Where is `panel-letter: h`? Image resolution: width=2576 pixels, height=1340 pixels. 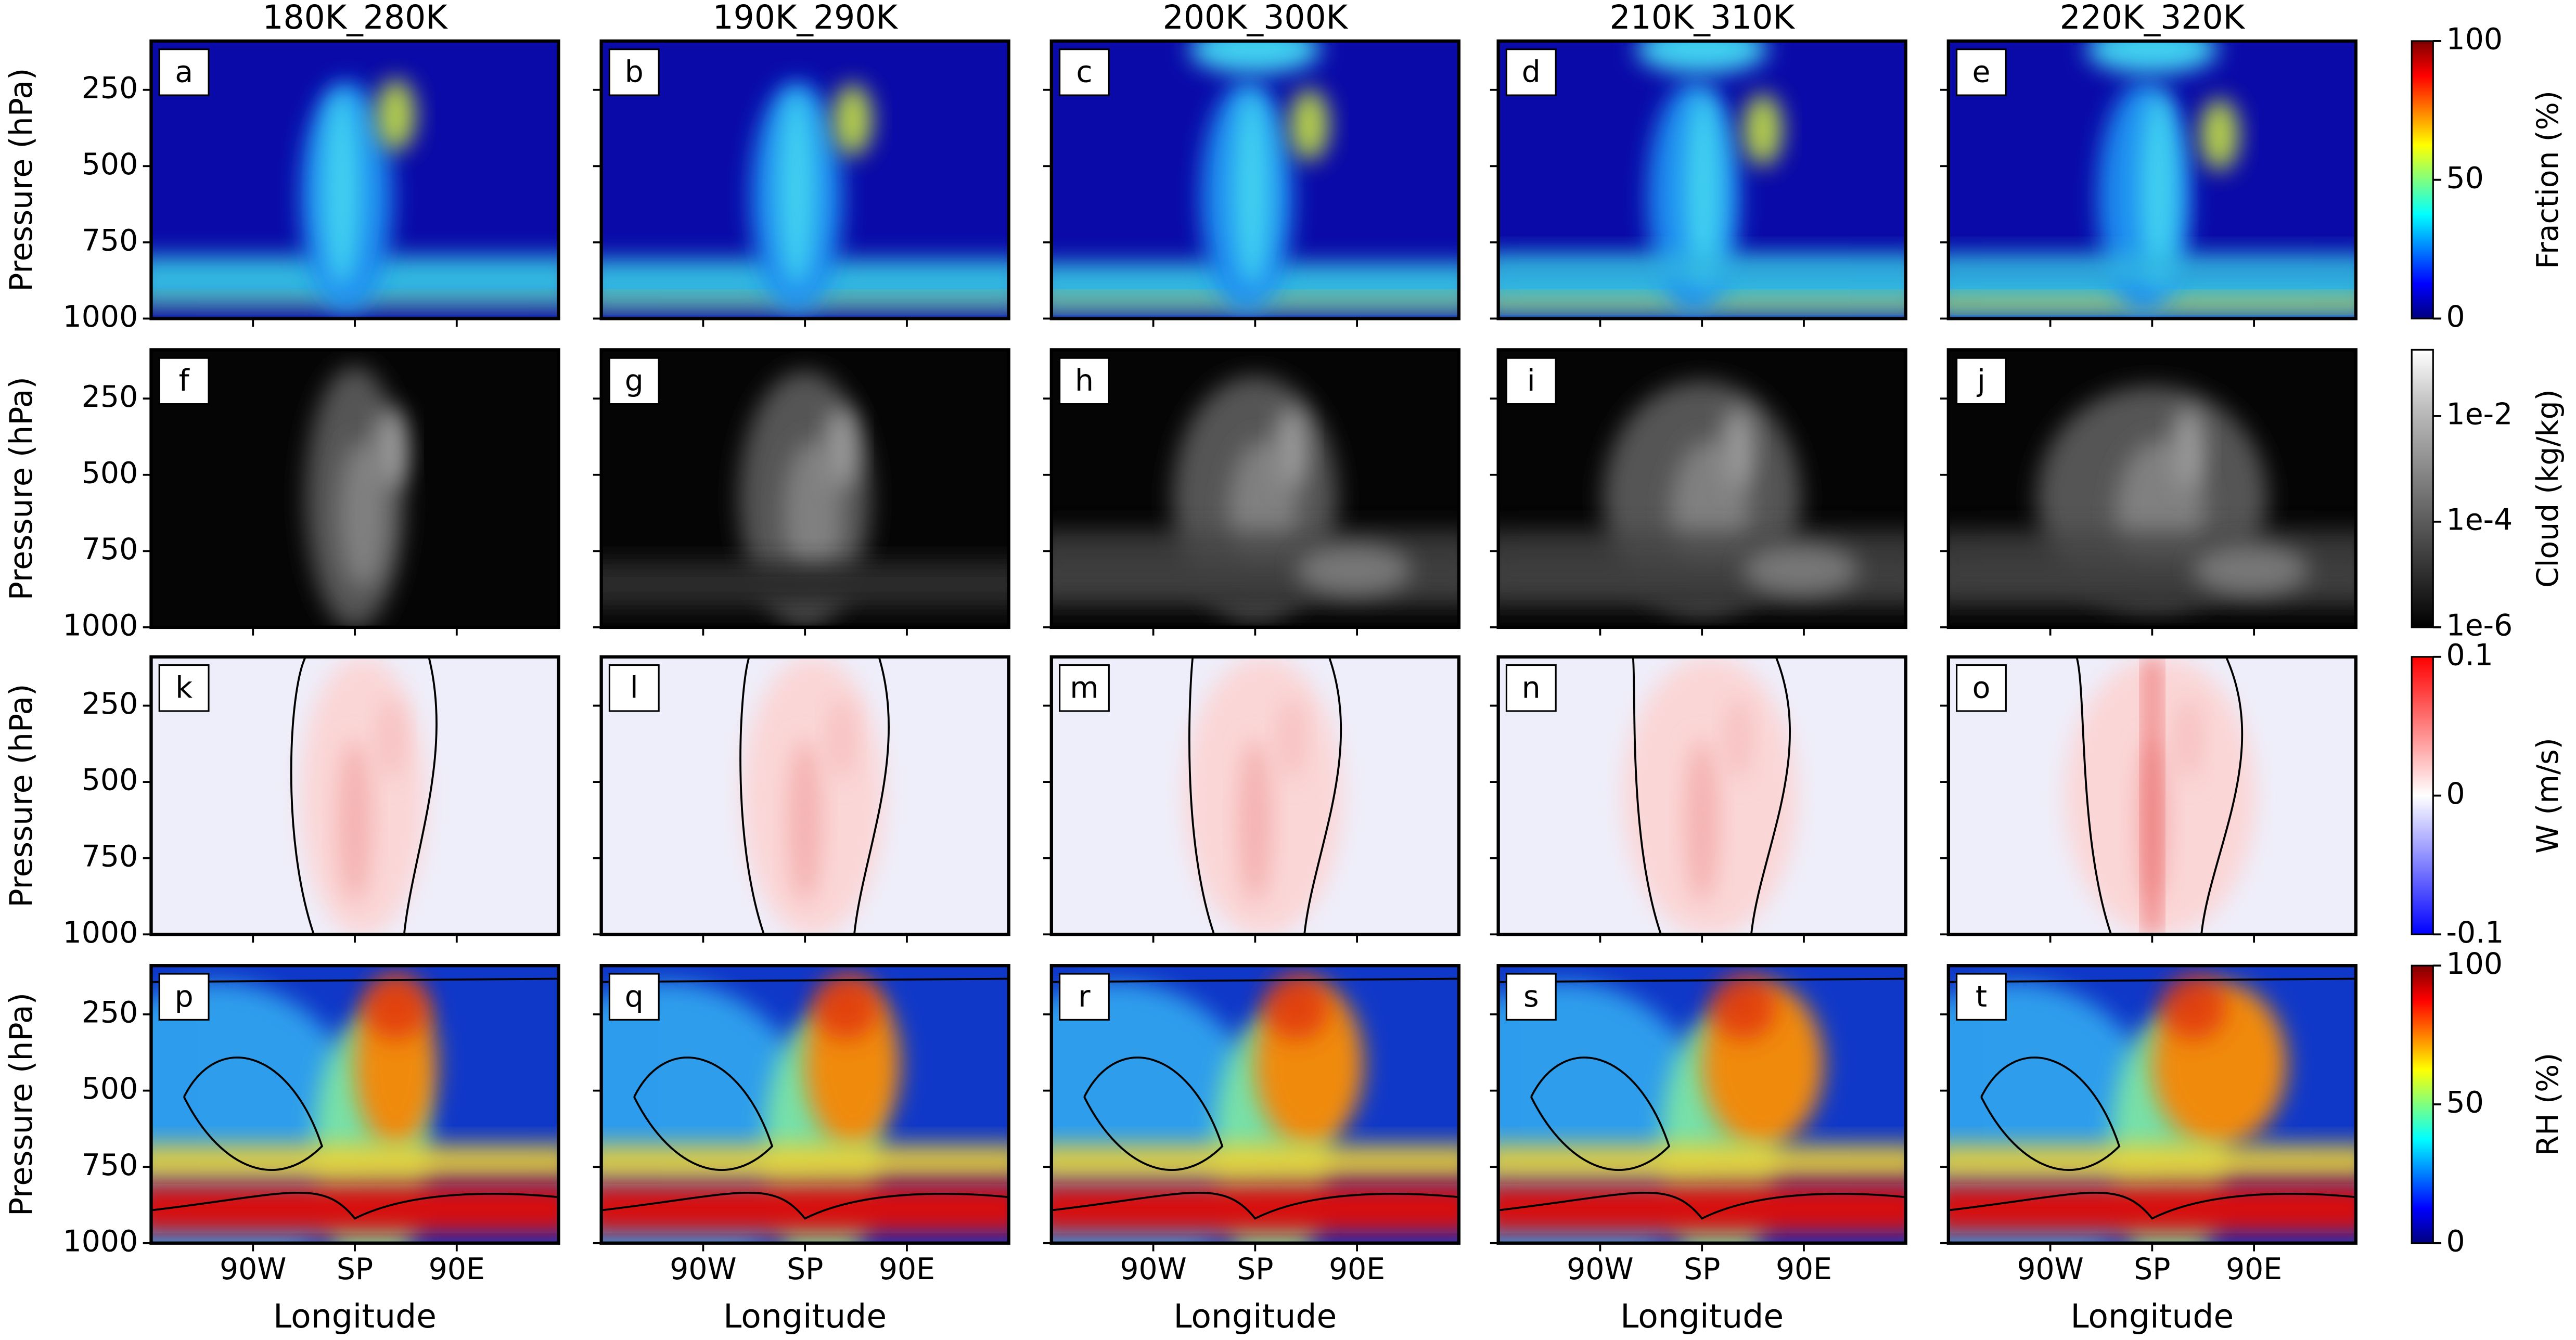
panel-letter: h is located at coordinates (1084, 381).